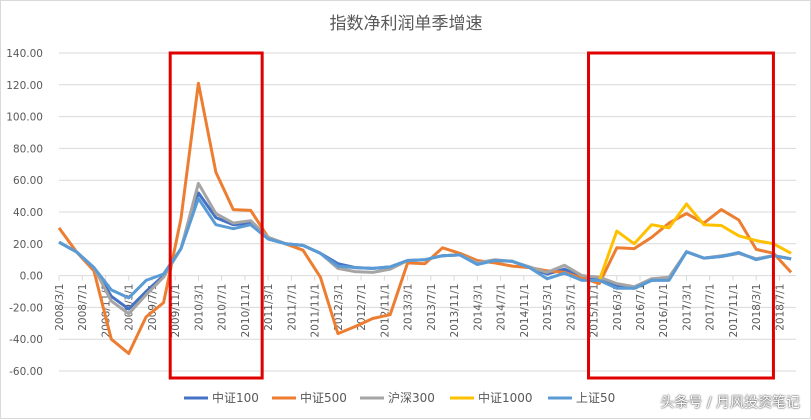 The width and height of the screenshot is (811, 420). What do you see at coordinates (316, 311) in the screenshot?
I see `x-tick-label: 2011/11/1` at bounding box center [316, 311].